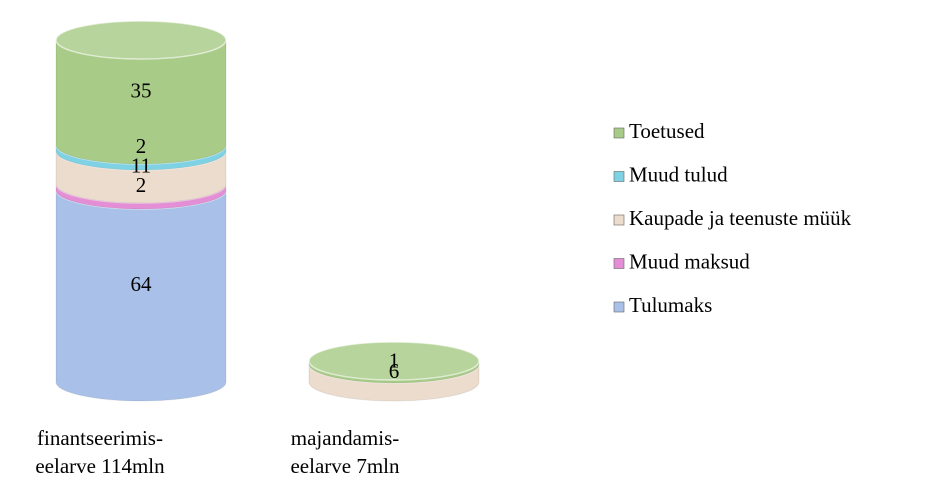 The height and width of the screenshot is (482, 939). What do you see at coordinates (740, 218) in the screenshot?
I see `legend-label: Kaupade ja teenuste müük` at bounding box center [740, 218].